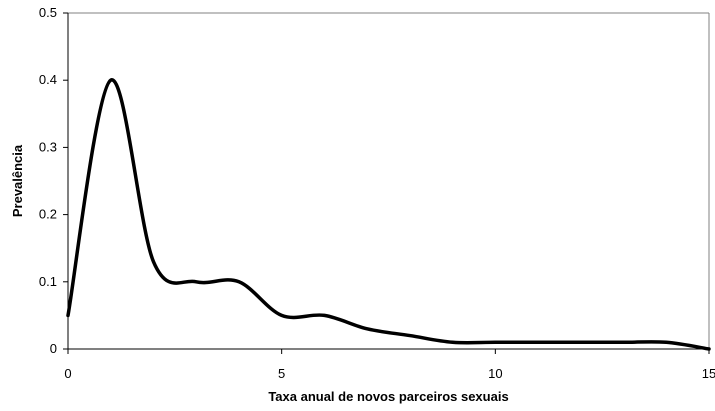 This screenshot has width=715, height=411. Describe the element at coordinates (17, 180) in the screenshot. I see `y-axis-title: Prevalência` at that location.